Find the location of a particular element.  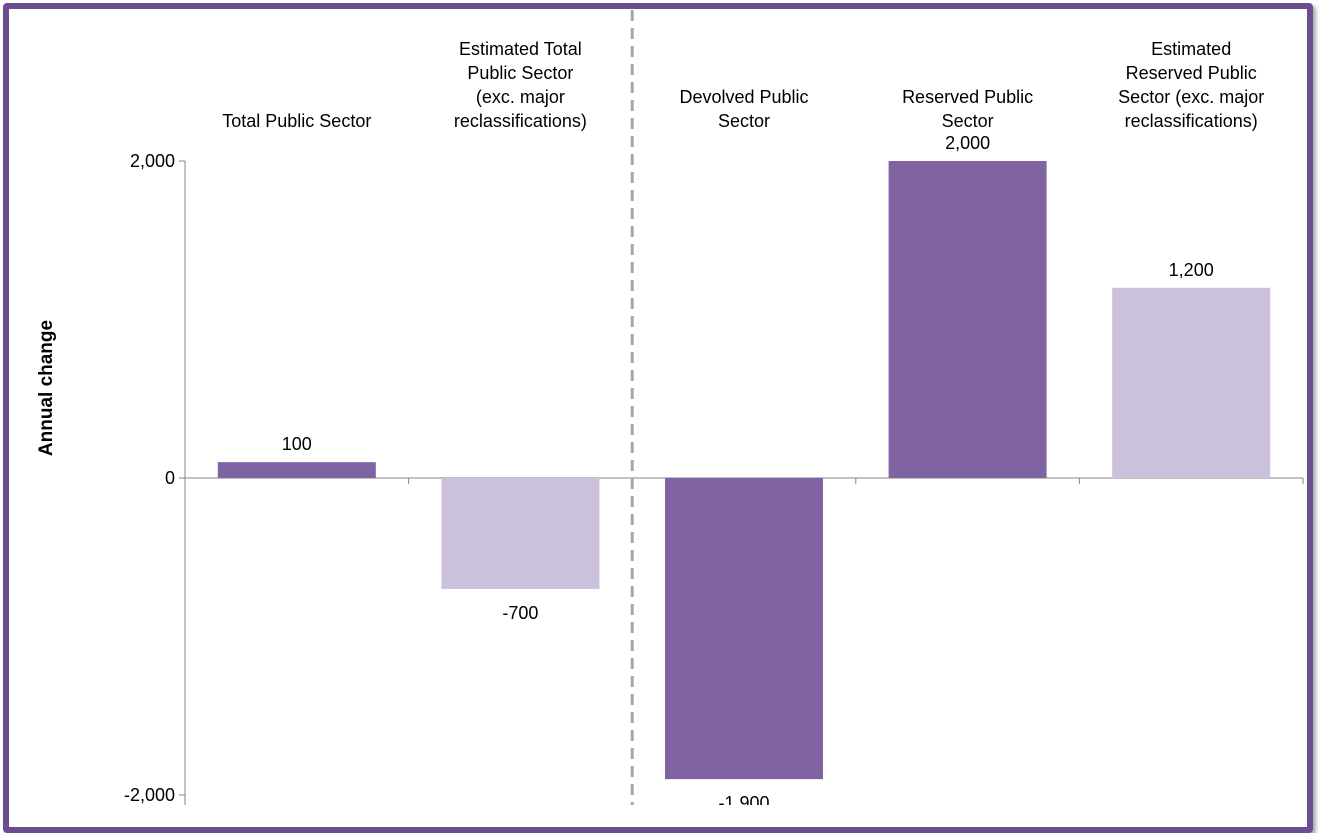

y-tick-label: -2,000 is located at coordinates (149, 795).